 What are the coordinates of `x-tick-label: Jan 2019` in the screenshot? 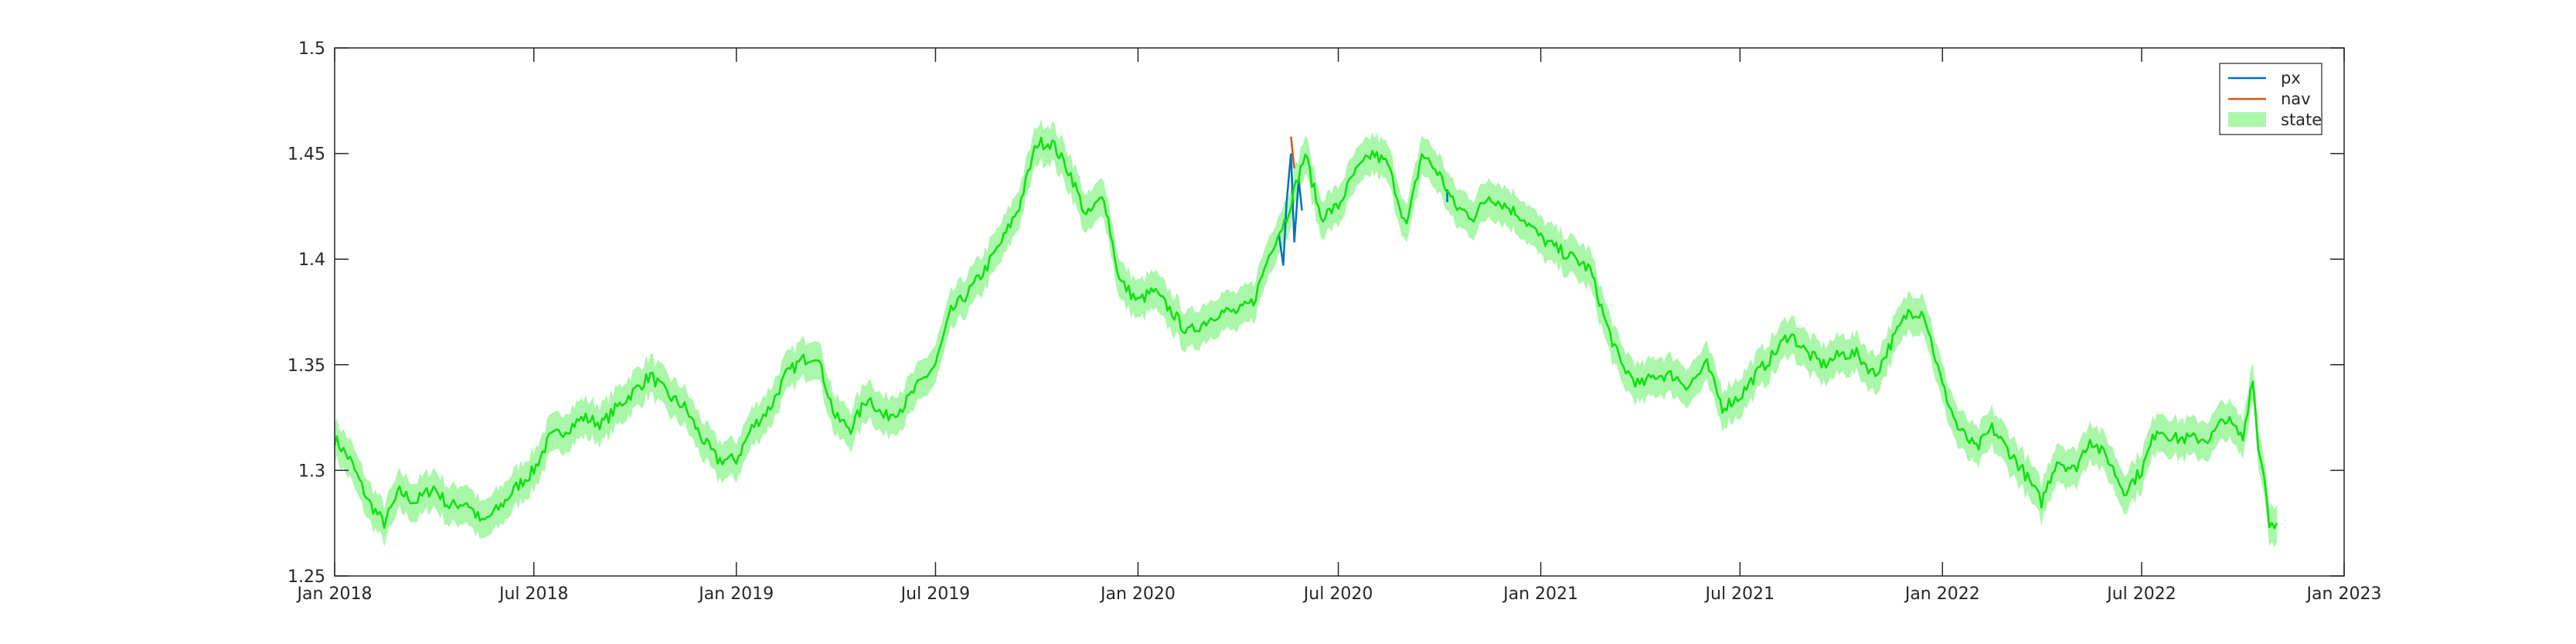 It's located at (735, 594).